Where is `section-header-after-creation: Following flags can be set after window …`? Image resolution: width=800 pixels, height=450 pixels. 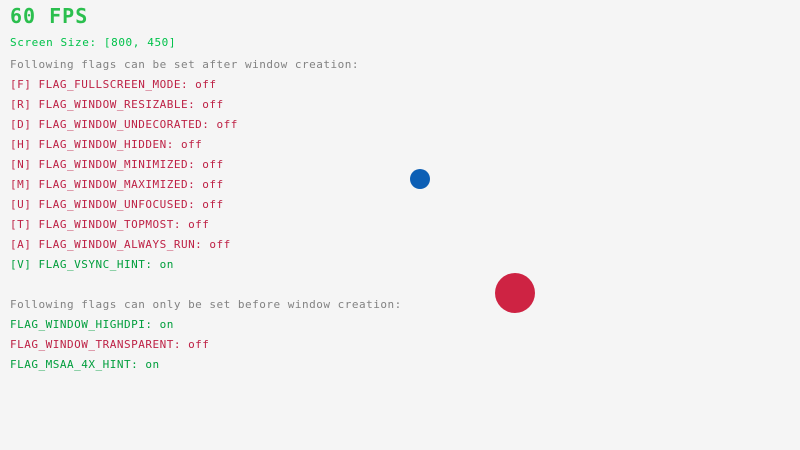
section-header-after-creation: Following flags can be set after window … is located at coordinates (185, 64).